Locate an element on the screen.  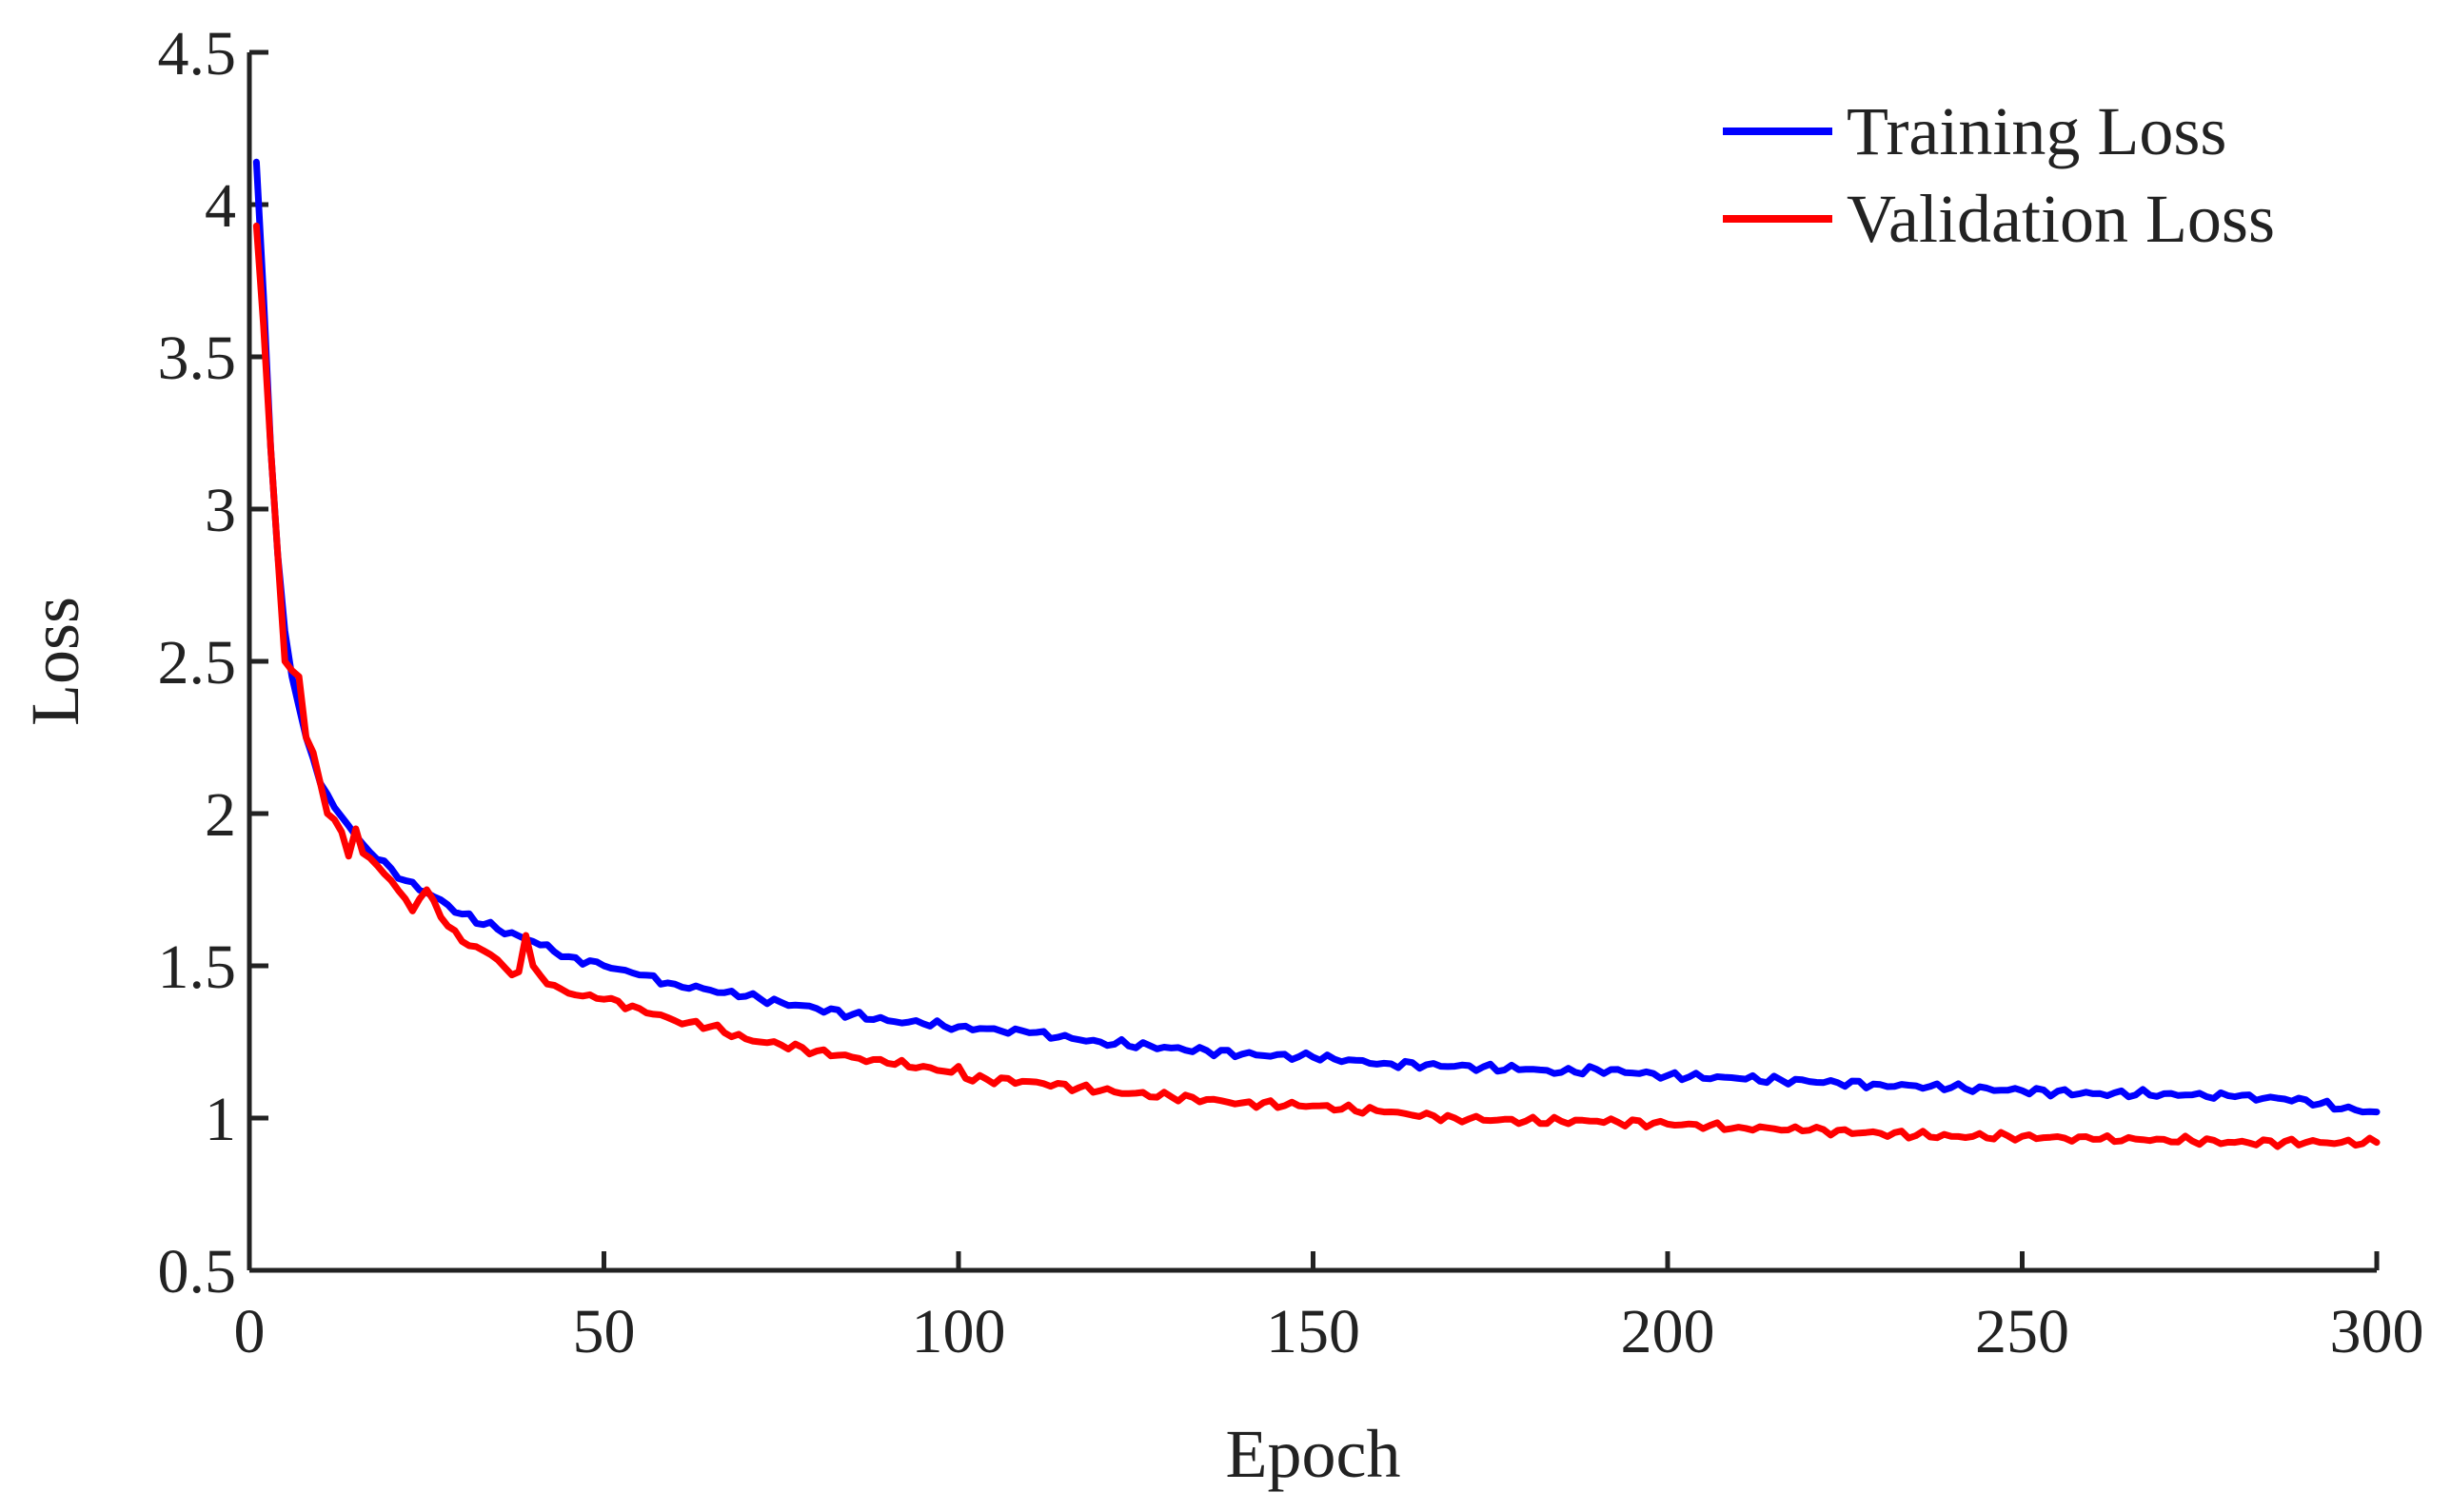
x-tick-label: 150 is located at coordinates (1313, 1331).